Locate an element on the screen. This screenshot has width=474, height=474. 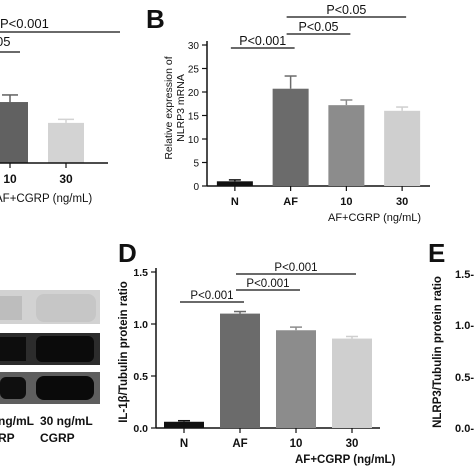
panel-c-lane-label-2-line-1: 30 ng/mL is located at coordinates (66, 421).